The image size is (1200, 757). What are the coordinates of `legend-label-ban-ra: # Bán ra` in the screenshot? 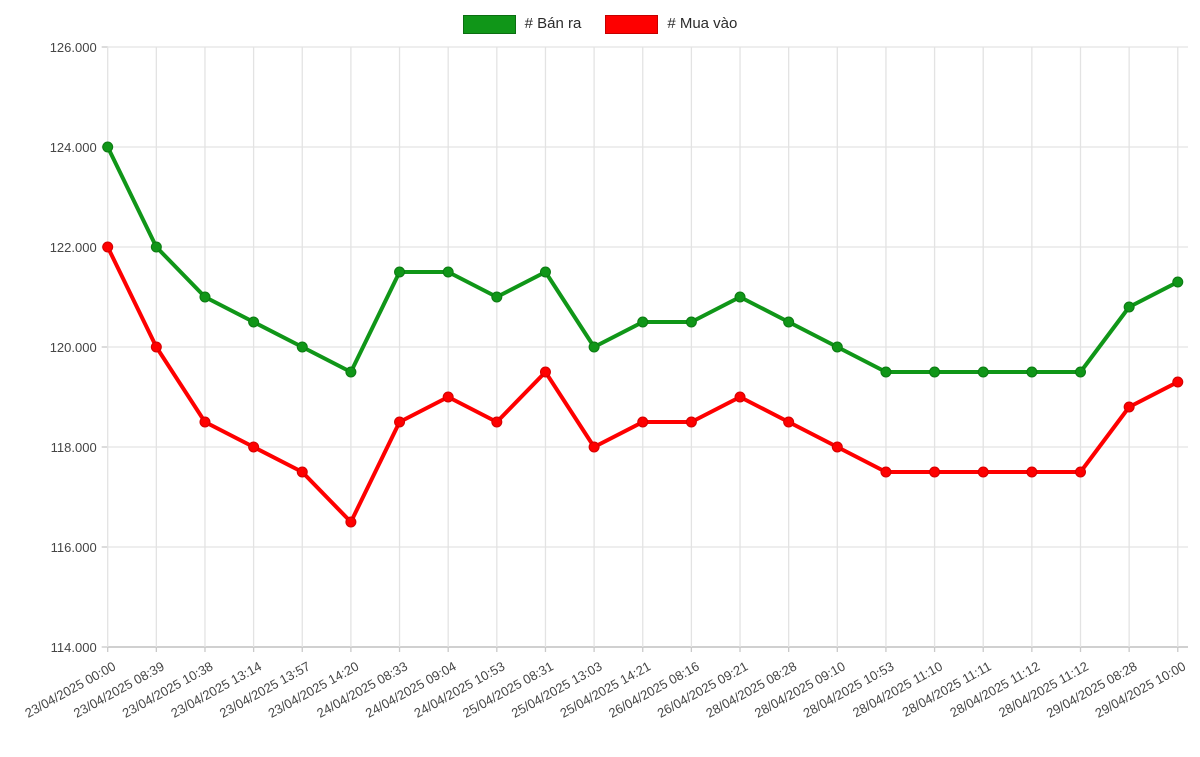 It's located at (553, 23).